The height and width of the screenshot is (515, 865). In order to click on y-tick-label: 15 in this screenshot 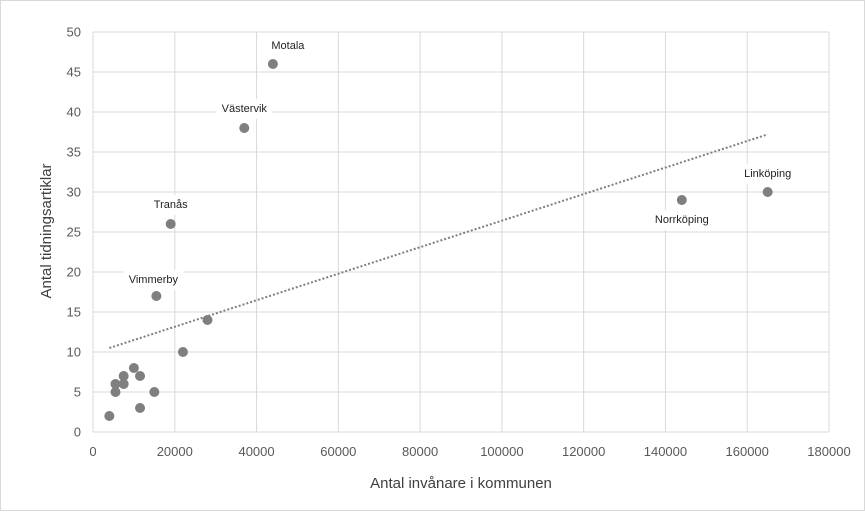, I will do `click(74, 312)`.